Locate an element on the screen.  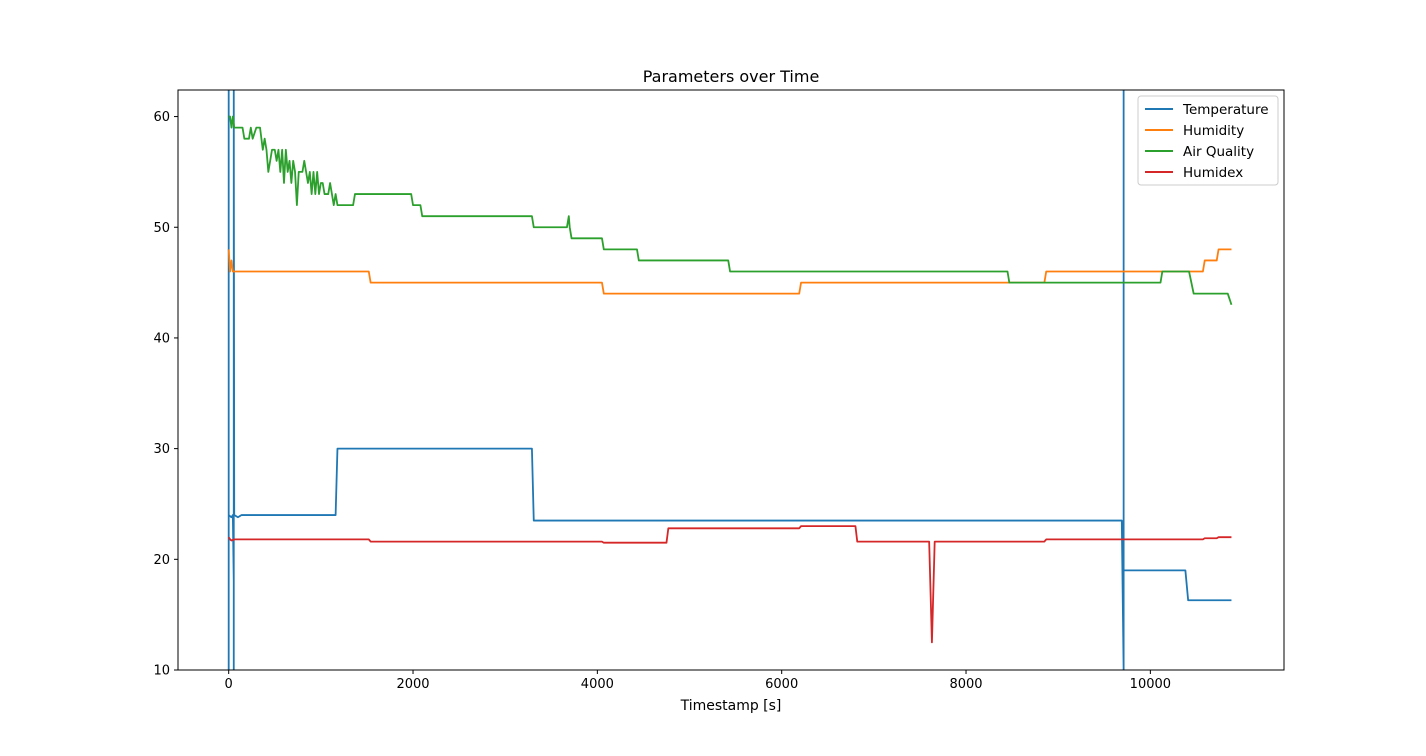
x-tick-label: 2000 is located at coordinates (412, 684).